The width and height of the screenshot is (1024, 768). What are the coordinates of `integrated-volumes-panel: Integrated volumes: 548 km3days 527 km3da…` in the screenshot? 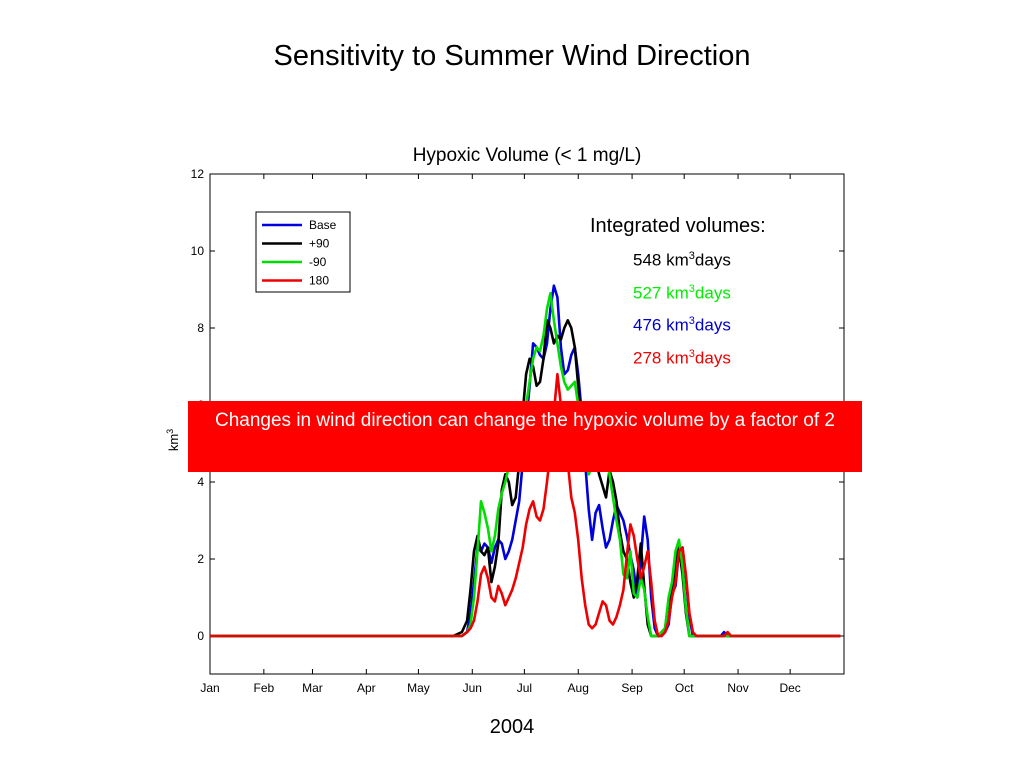 It's located at (700, 292).